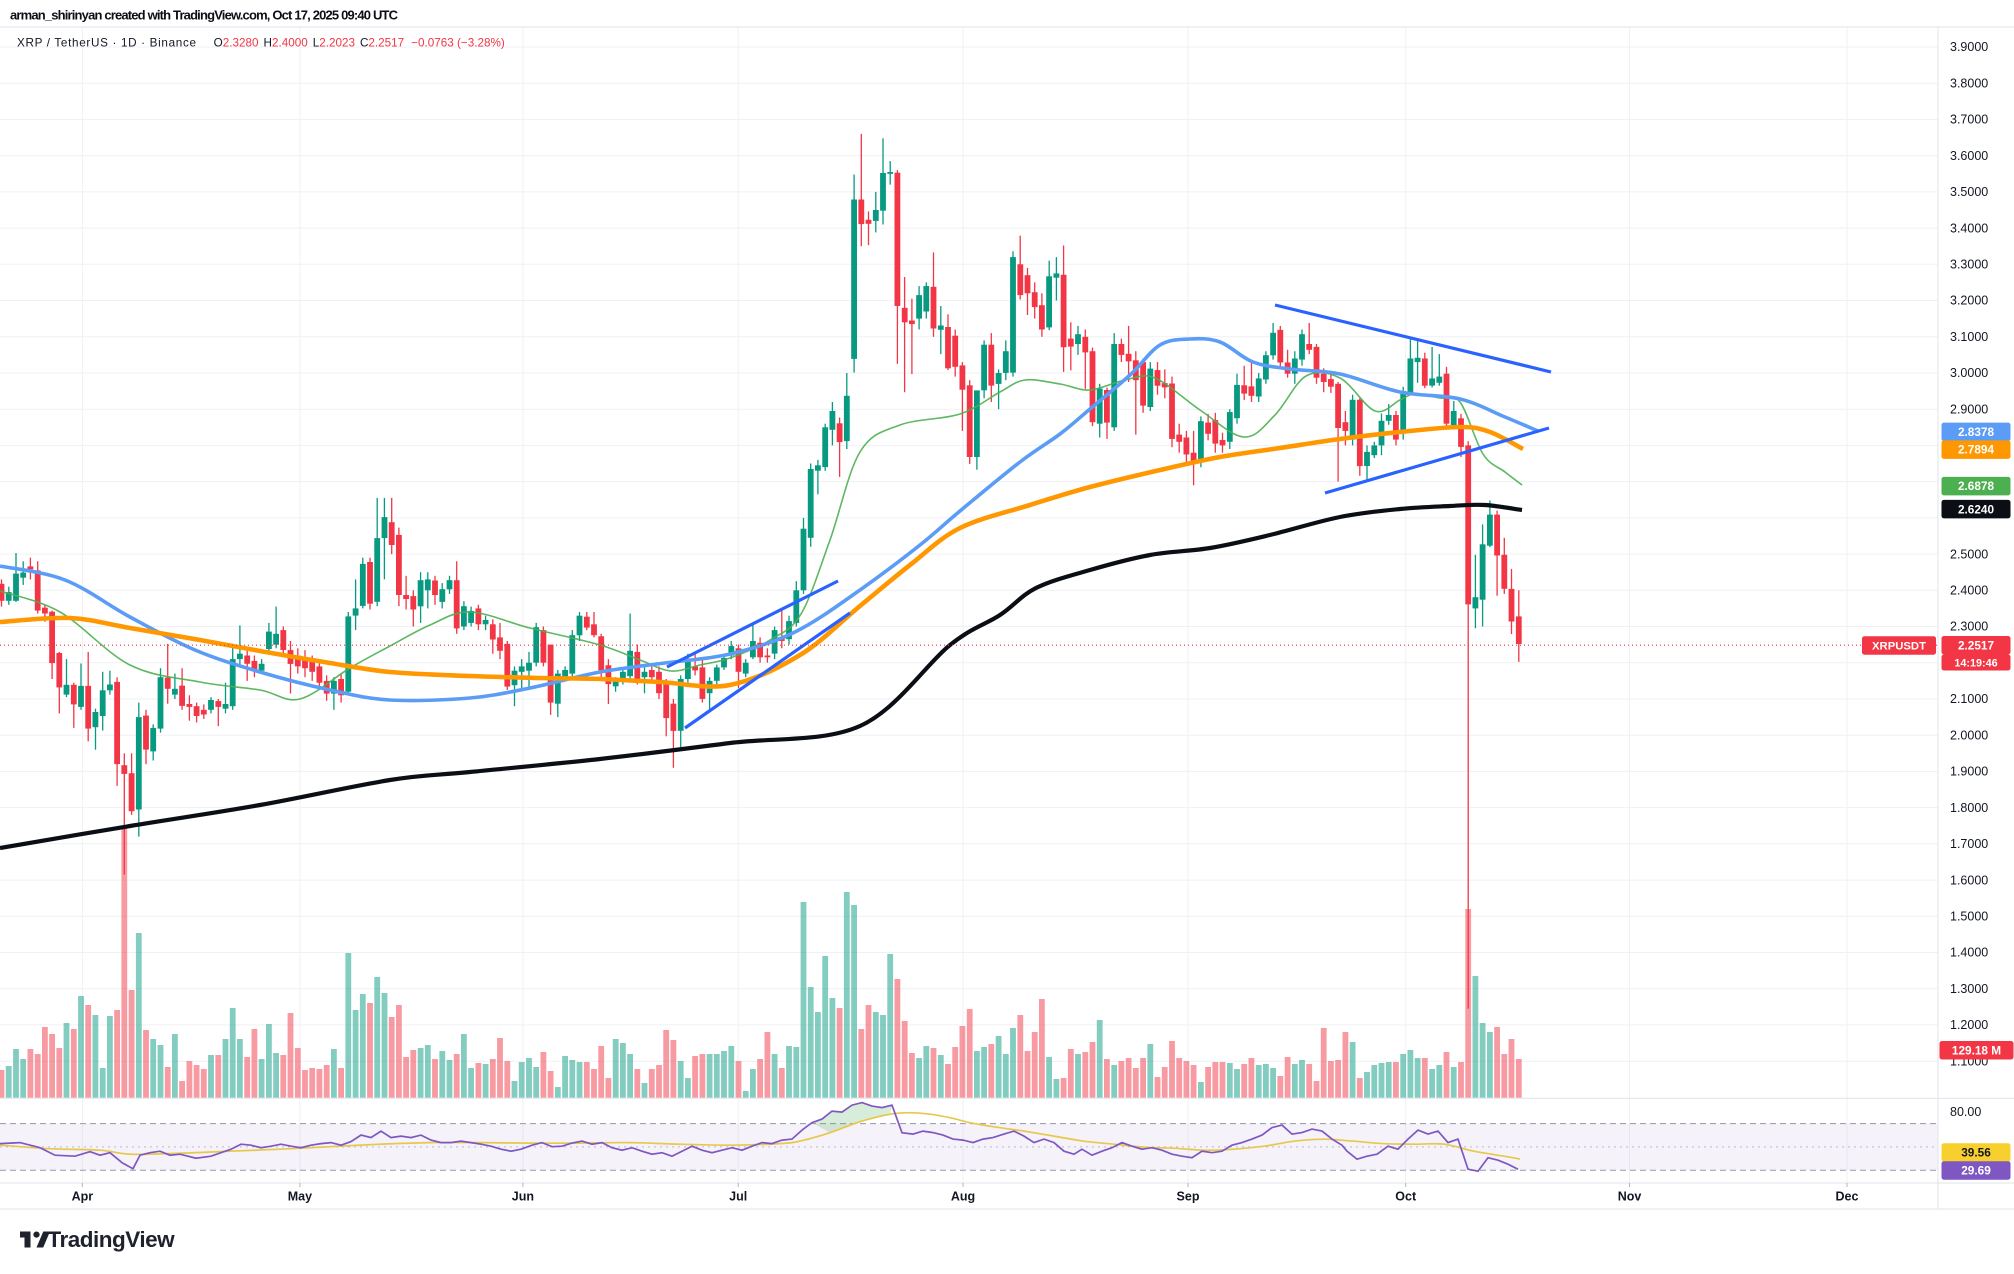 The width and height of the screenshot is (2014, 1274). What do you see at coordinates (1969, 228) in the screenshot?
I see `svg-text: 3.4000` at bounding box center [1969, 228].